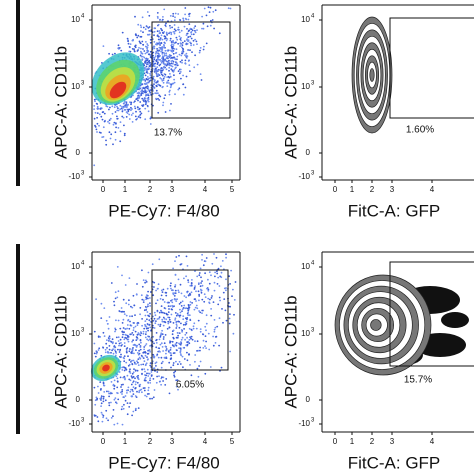 The image size is (474, 474). Describe the element at coordinates (394, 462) in the screenshot. I see `x-axis-label: FitC-A: GFP` at that location.